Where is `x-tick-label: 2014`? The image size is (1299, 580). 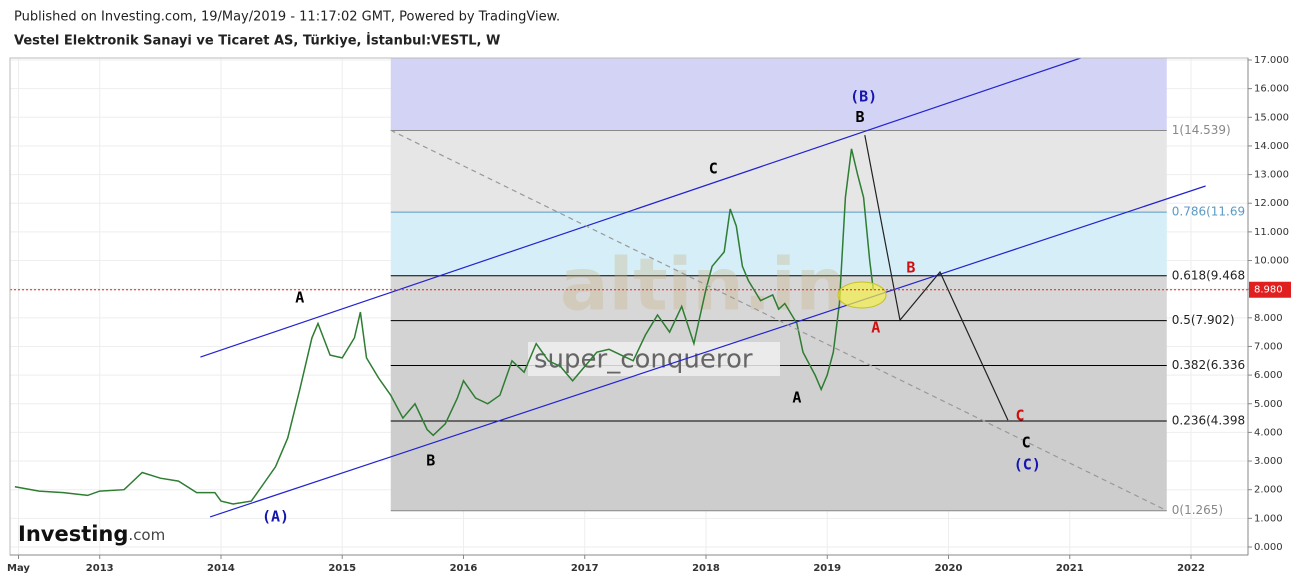 x-tick-label: 2014 is located at coordinates (221, 568).